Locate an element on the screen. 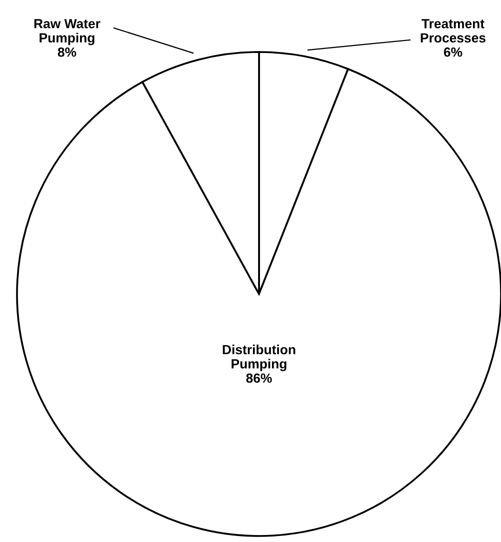 The width and height of the screenshot is (501, 542). slice-label: Raw Water Pumping is located at coordinates (67, 32).